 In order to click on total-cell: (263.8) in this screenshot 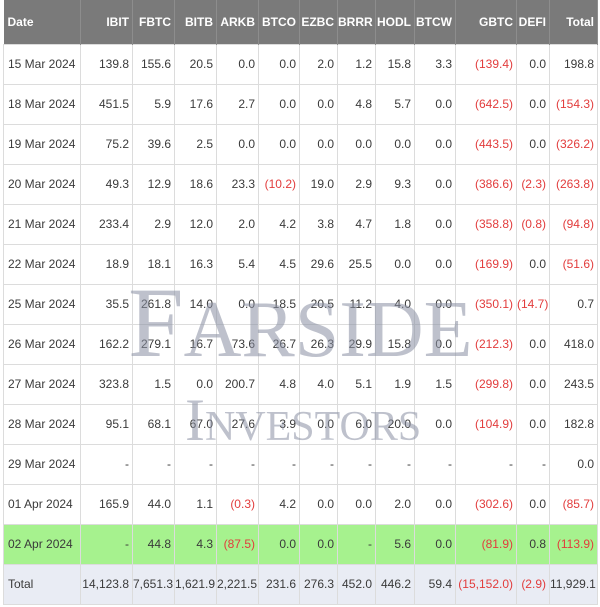, I will do `click(573, 184)`.